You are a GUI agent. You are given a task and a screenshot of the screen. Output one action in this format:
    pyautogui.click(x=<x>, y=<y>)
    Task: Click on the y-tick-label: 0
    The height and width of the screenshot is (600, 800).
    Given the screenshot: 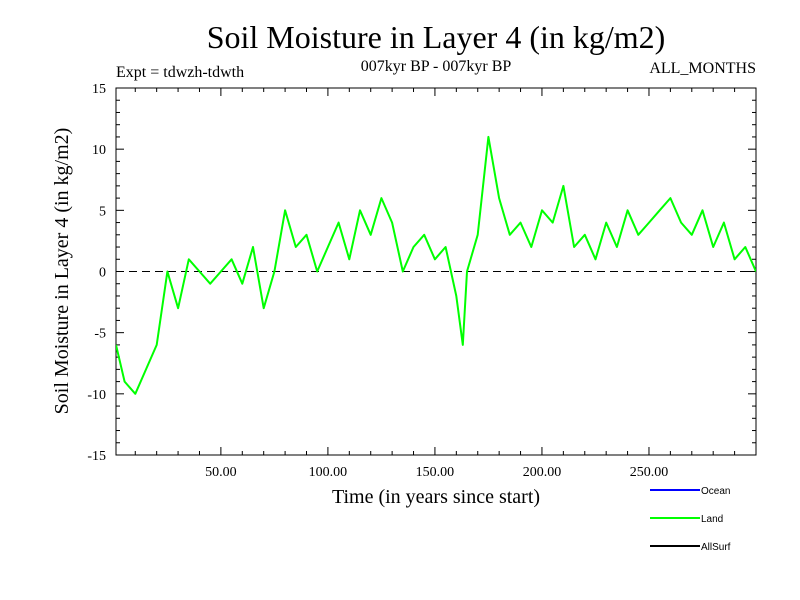 What is the action you would take?
    pyautogui.click(x=102, y=273)
    